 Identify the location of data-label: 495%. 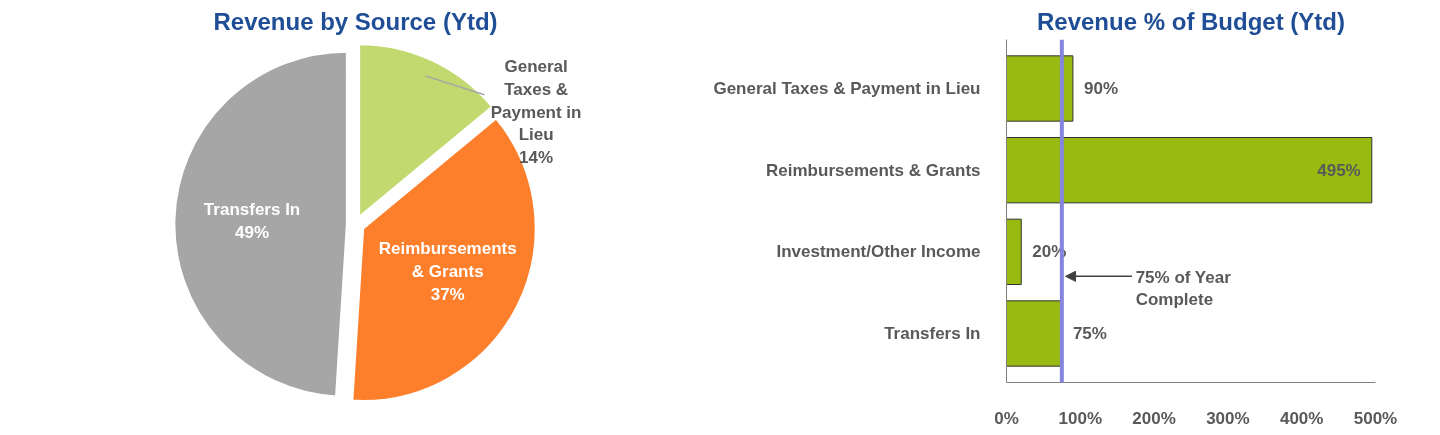
(1339, 170).